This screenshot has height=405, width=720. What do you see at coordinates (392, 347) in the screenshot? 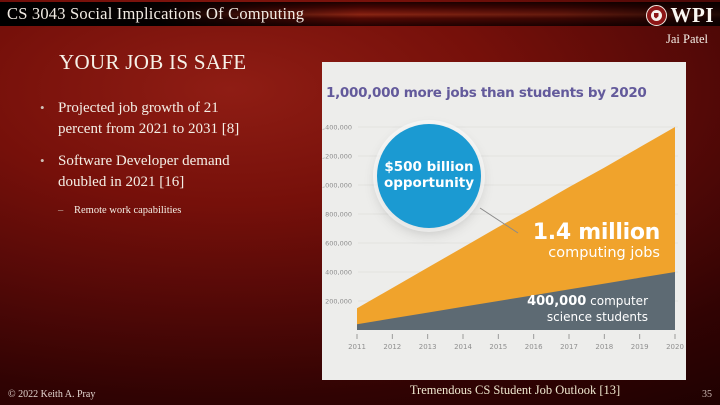
I see `svg-text: 2012` at bounding box center [392, 347].